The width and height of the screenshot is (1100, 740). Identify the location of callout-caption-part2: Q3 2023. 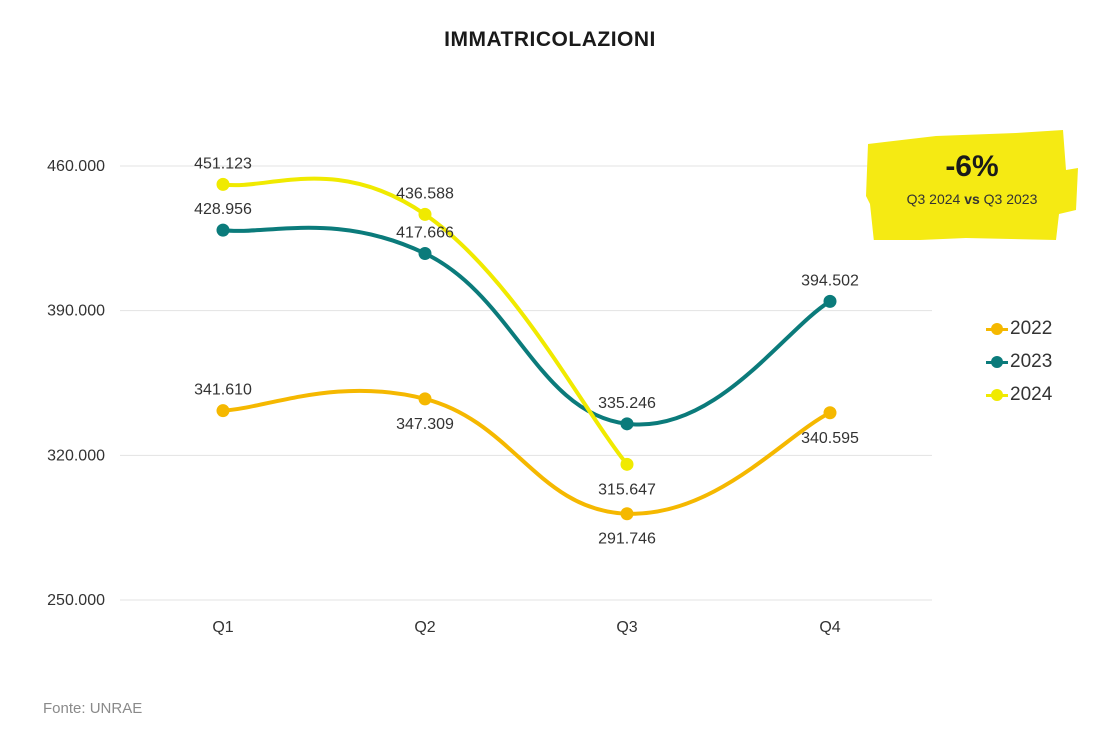
(1010, 199).